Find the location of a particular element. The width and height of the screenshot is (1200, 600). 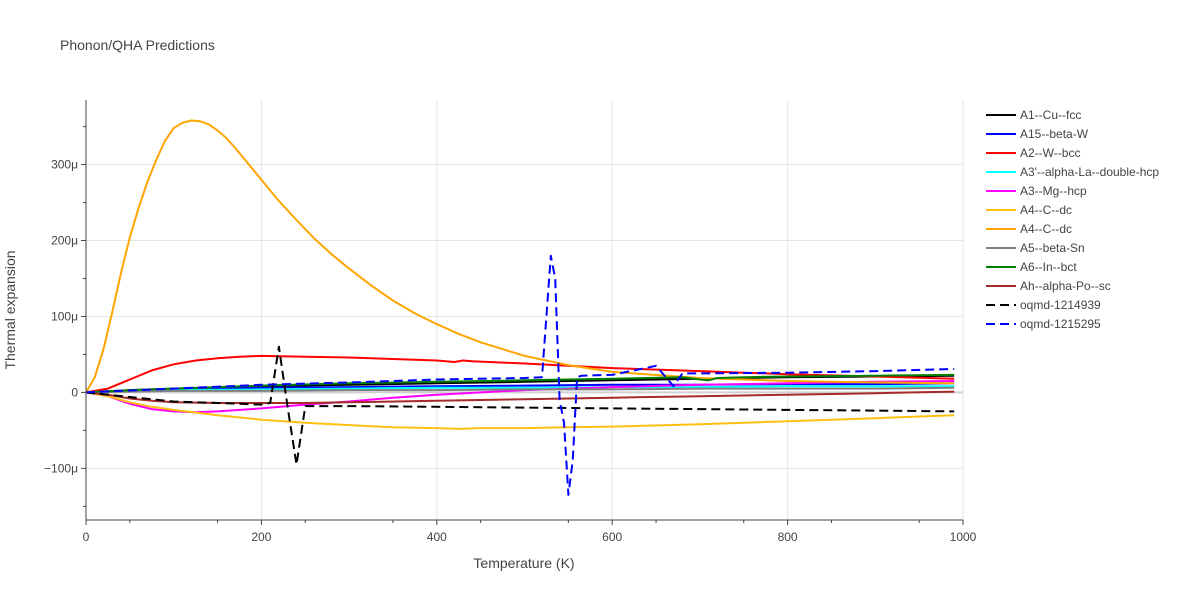

legend-label: A2--W--bcc is located at coordinates (1050, 153).